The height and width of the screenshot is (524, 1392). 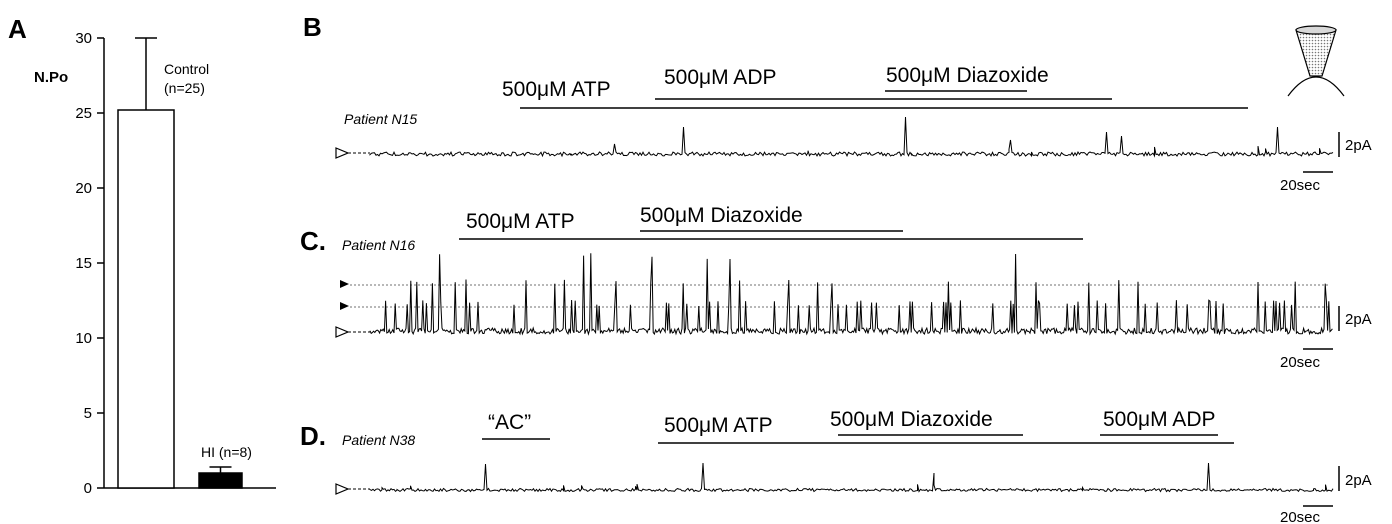 What do you see at coordinates (378, 440) in the screenshot?
I see `patient-label: Patient N38` at bounding box center [378, 440].